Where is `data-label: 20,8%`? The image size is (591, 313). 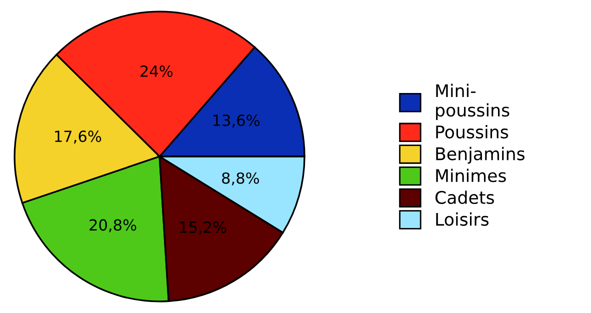
data-label: 20,8% is located at coordinates (113, 225).